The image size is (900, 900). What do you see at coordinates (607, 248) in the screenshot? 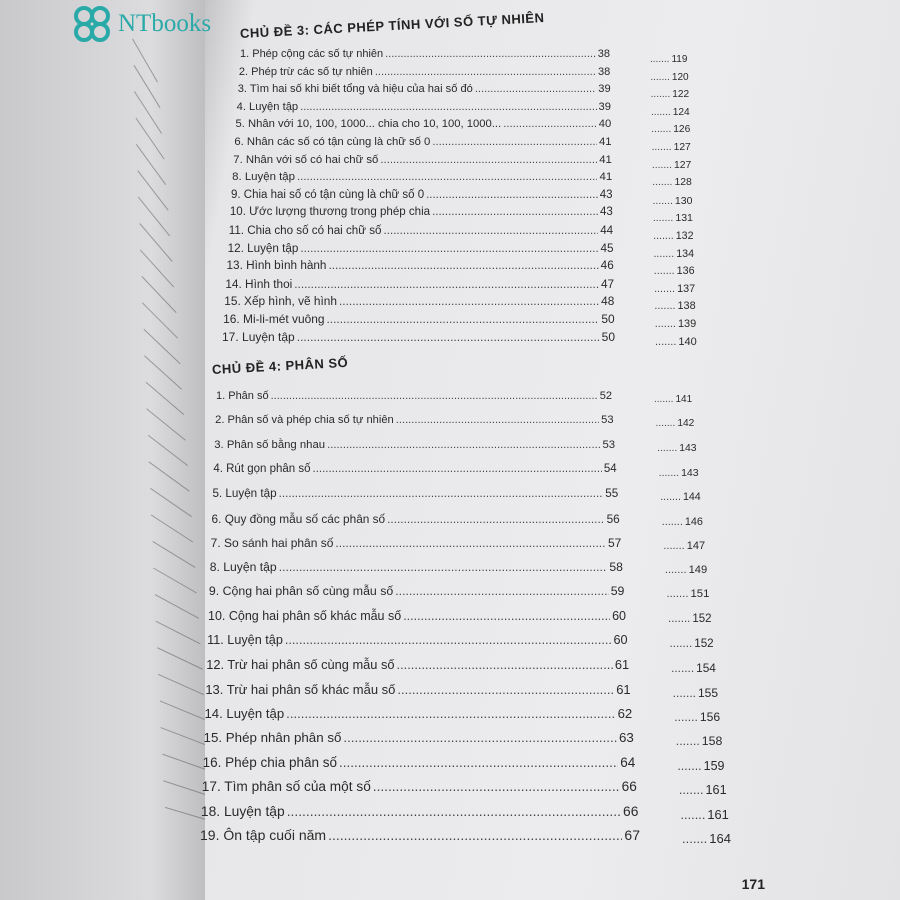
I see `entry-page: 45` at bounding box center [607, 248].